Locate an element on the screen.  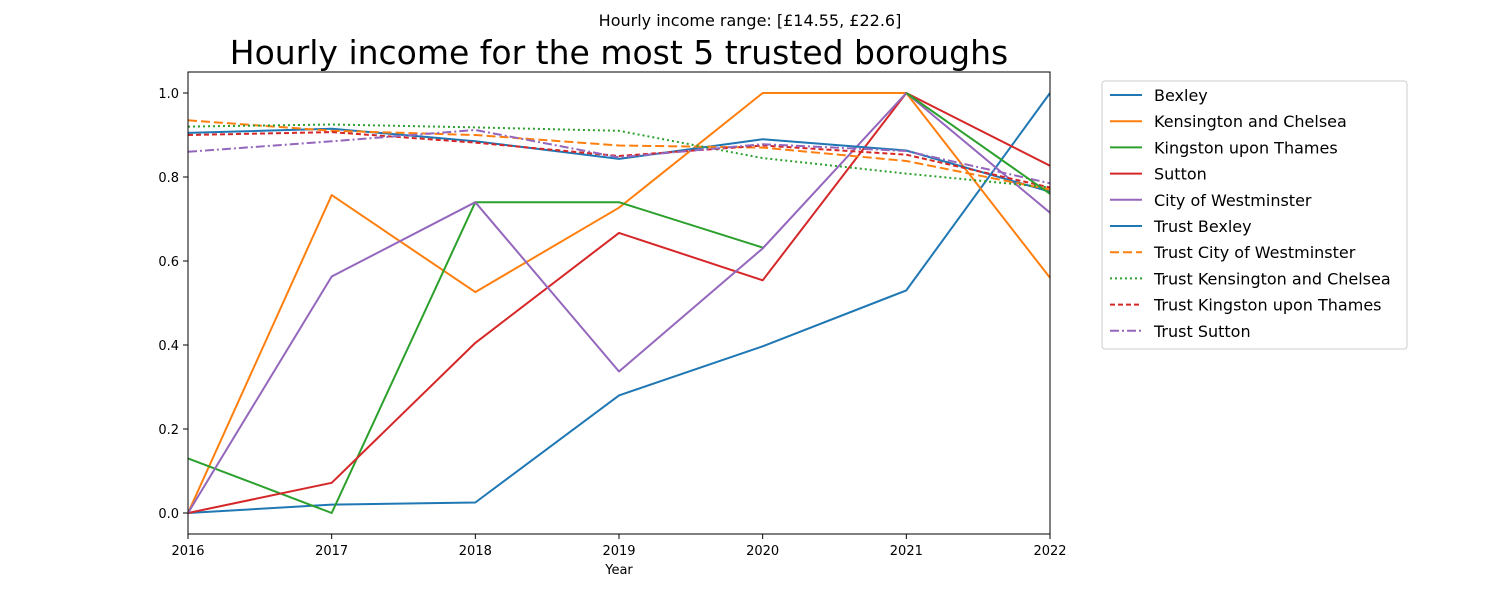
x-tick-label: 2020 is located at coordinates (762, 551).